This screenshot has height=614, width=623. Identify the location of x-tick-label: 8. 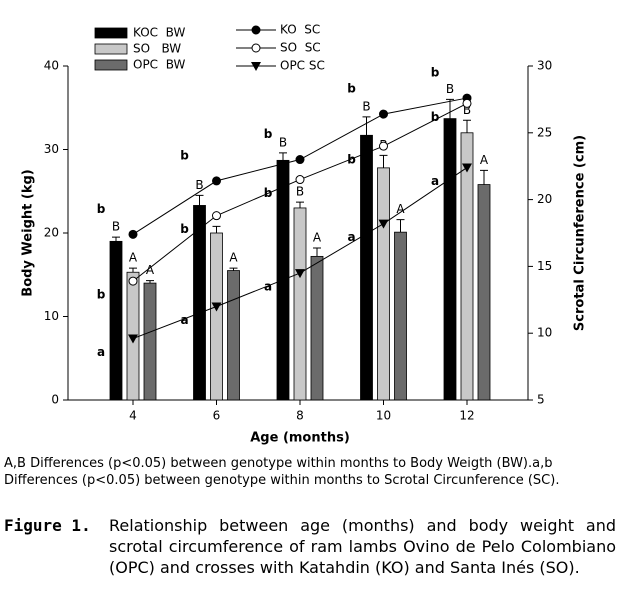
(300, 416).